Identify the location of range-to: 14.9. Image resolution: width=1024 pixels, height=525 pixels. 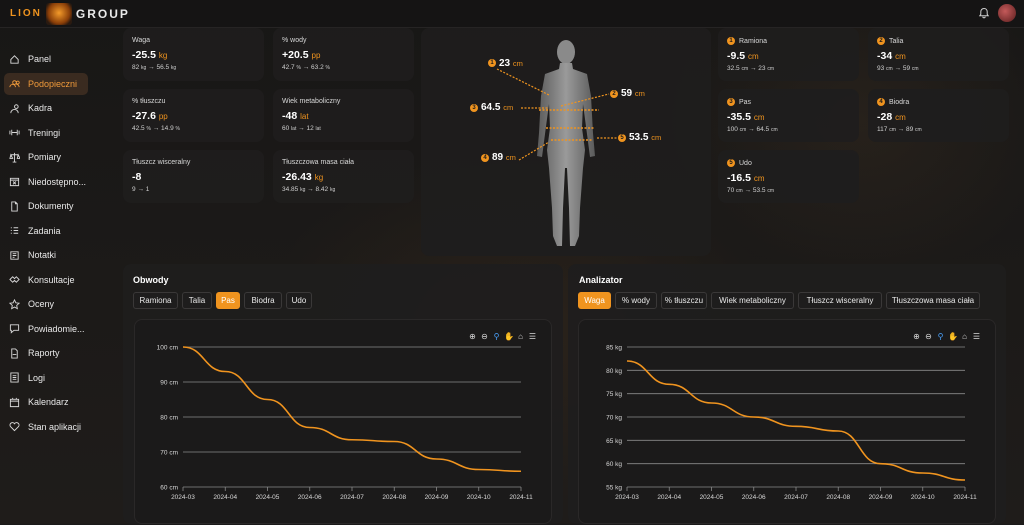
(167, 128).